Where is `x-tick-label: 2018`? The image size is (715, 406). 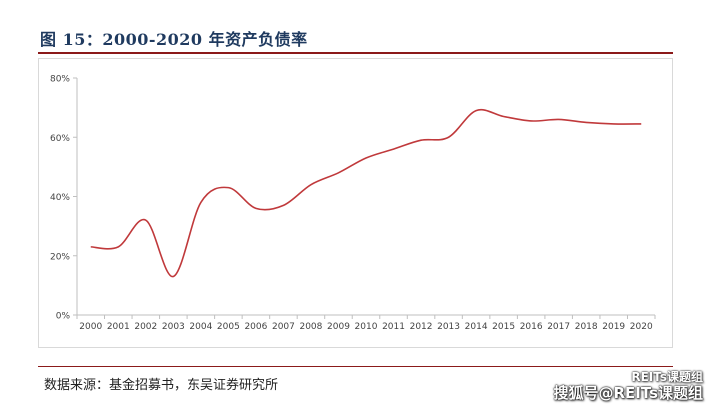
x-tick-label: 2018 is located at coordinates (586, 327).